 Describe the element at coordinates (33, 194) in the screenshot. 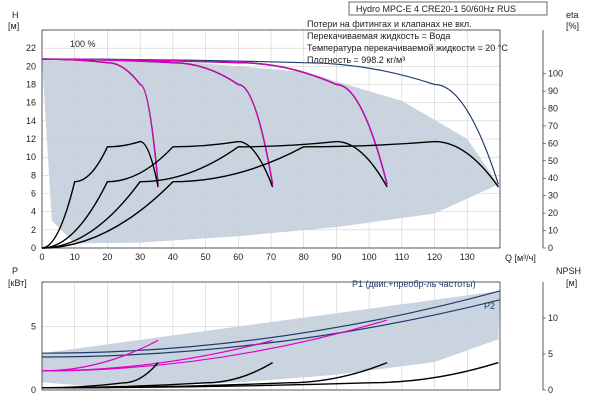

I see `y-tick-label-left: 6` at that location.